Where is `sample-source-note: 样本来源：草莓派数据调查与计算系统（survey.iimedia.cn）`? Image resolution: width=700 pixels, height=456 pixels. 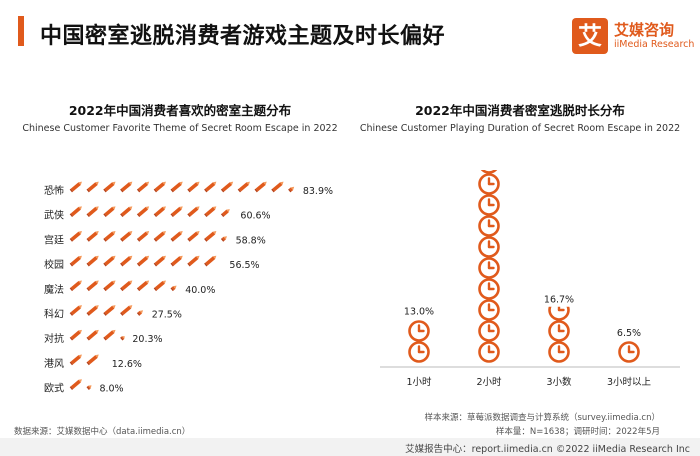 sample-source-note: 样本来源：草莓派数据调查与计算系统（survey.iimedia.cn） is located at coordinates (542, 418).